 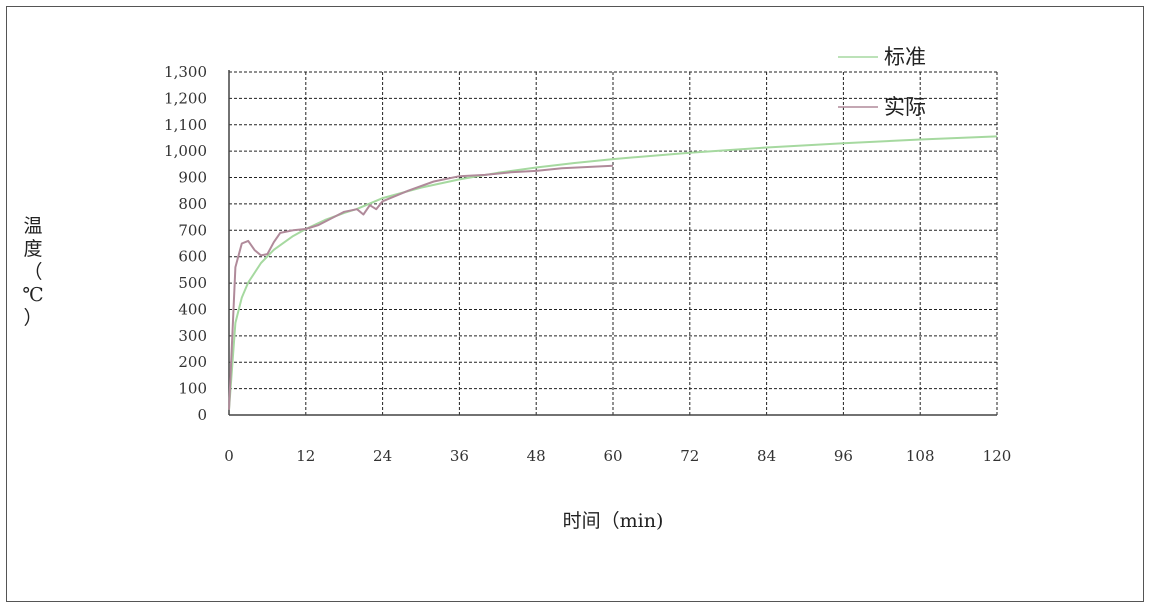 What do you see at coordinates (32, 295) in the screenshot?
I see `y-axis-title-char: ℃` at bounding box center [32, 295].